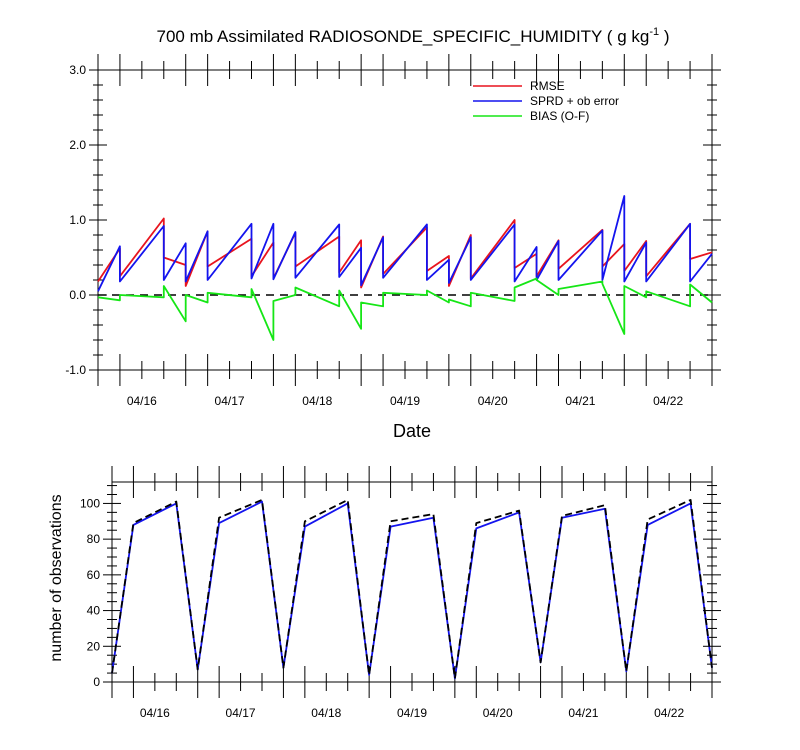 The height and width of the screenshot is (750, 800). I want to click on y-tick-label: 1.0, so click(77, 220).